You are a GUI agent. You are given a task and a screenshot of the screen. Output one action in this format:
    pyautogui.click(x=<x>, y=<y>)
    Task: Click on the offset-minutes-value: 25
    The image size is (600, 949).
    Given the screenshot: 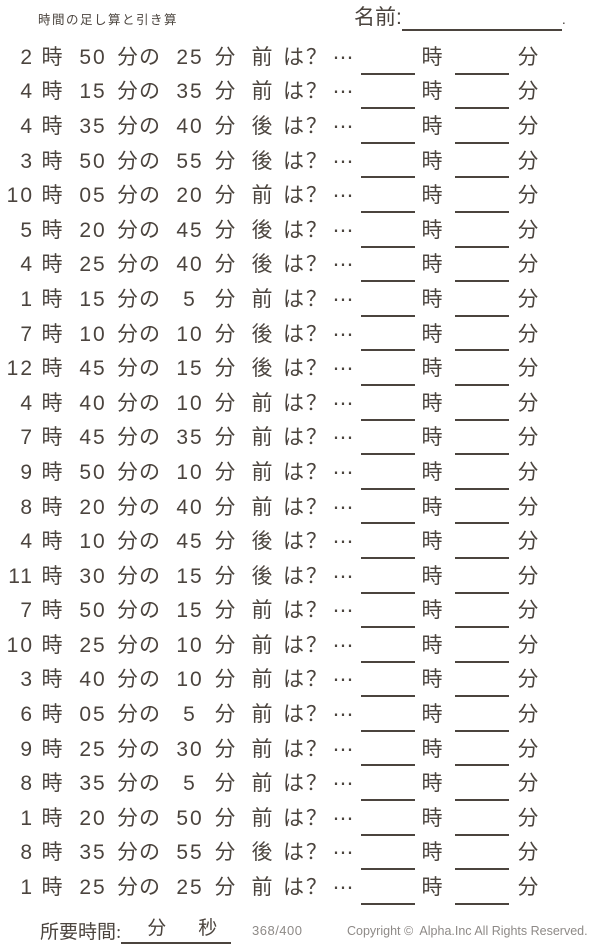 What is the action you would take?
    pyautogui.click(x=190, y=888)
    